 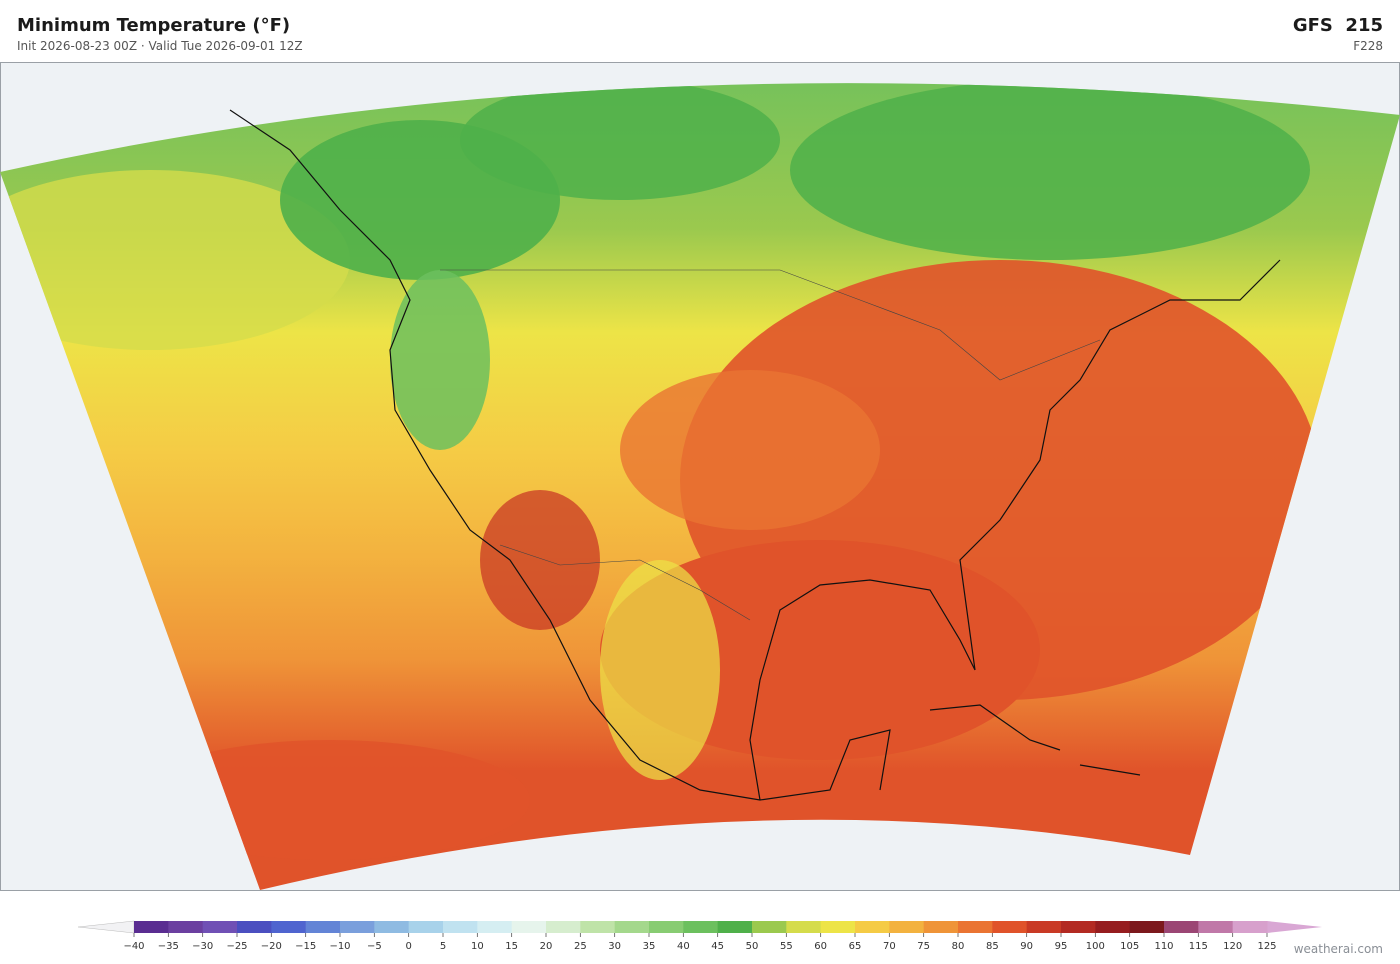 What do you see at coordinates (1095, 946) in the screenshot?
I see `colorbar-tick-label: 100` at bounding box center [1095, 946].